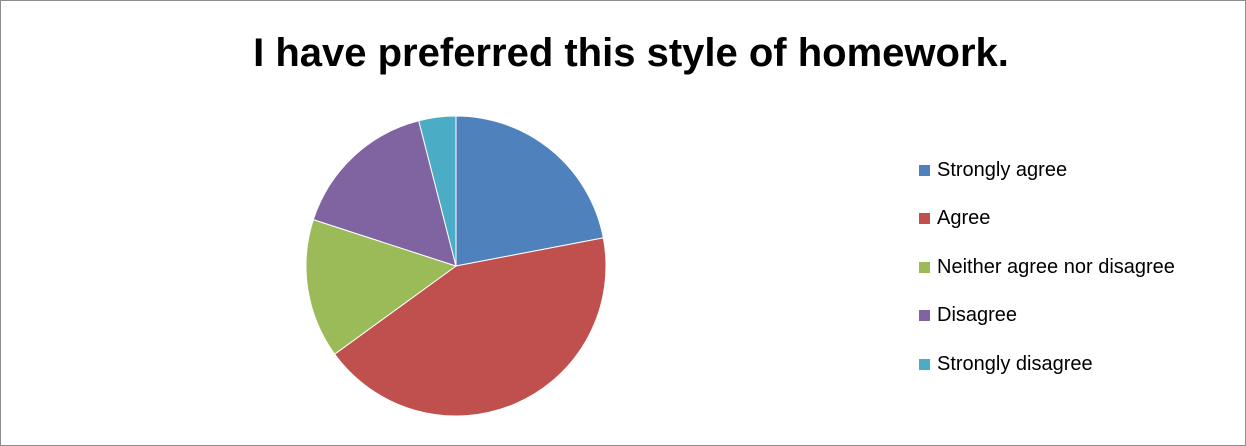 The width and height of the screenshot is (1246, 446). Describe the element at coordinates (924, 315) in the screenshot. I see `legend-swatch-disagree` at that location.